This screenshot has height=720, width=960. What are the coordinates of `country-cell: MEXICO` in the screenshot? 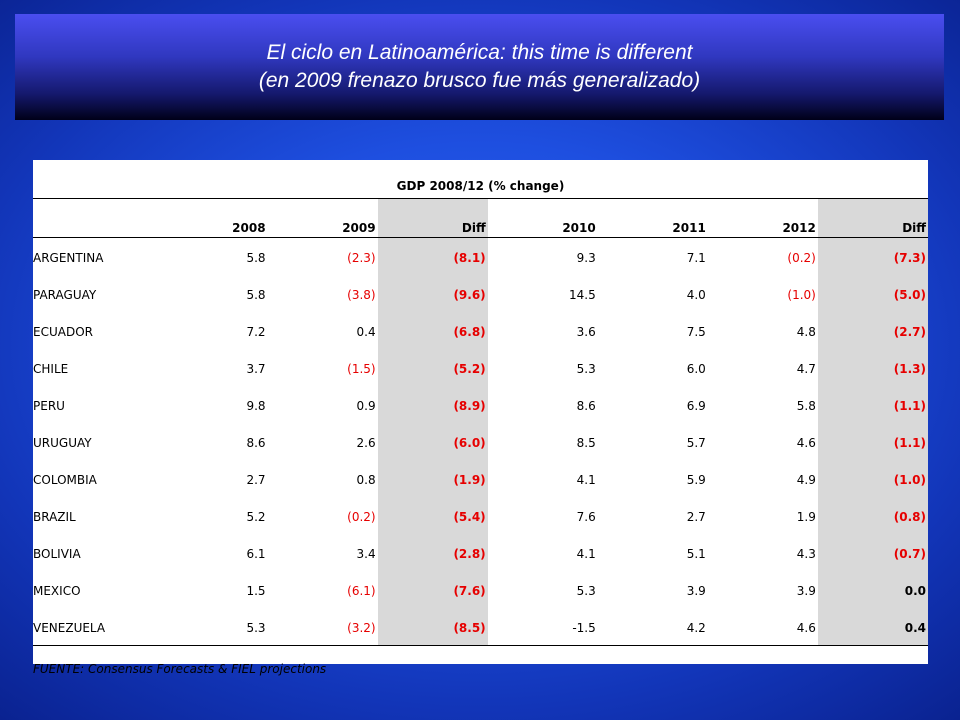 It's located at (57, 590).